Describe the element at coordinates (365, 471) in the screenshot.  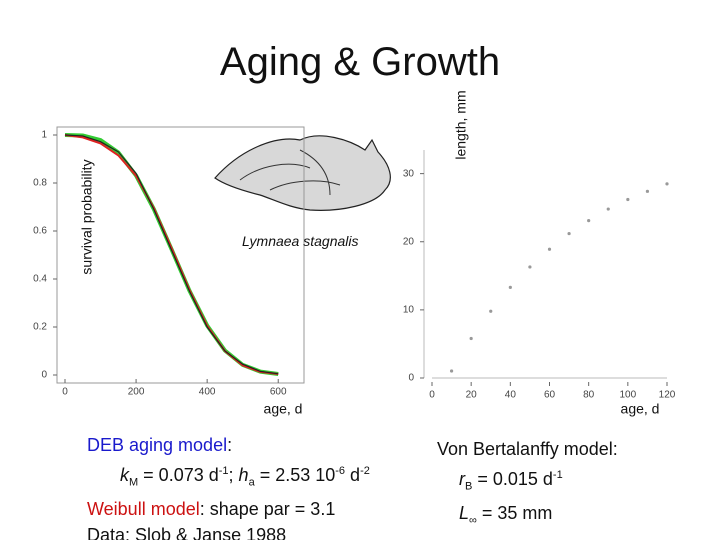
I see `note: -2` at that location.